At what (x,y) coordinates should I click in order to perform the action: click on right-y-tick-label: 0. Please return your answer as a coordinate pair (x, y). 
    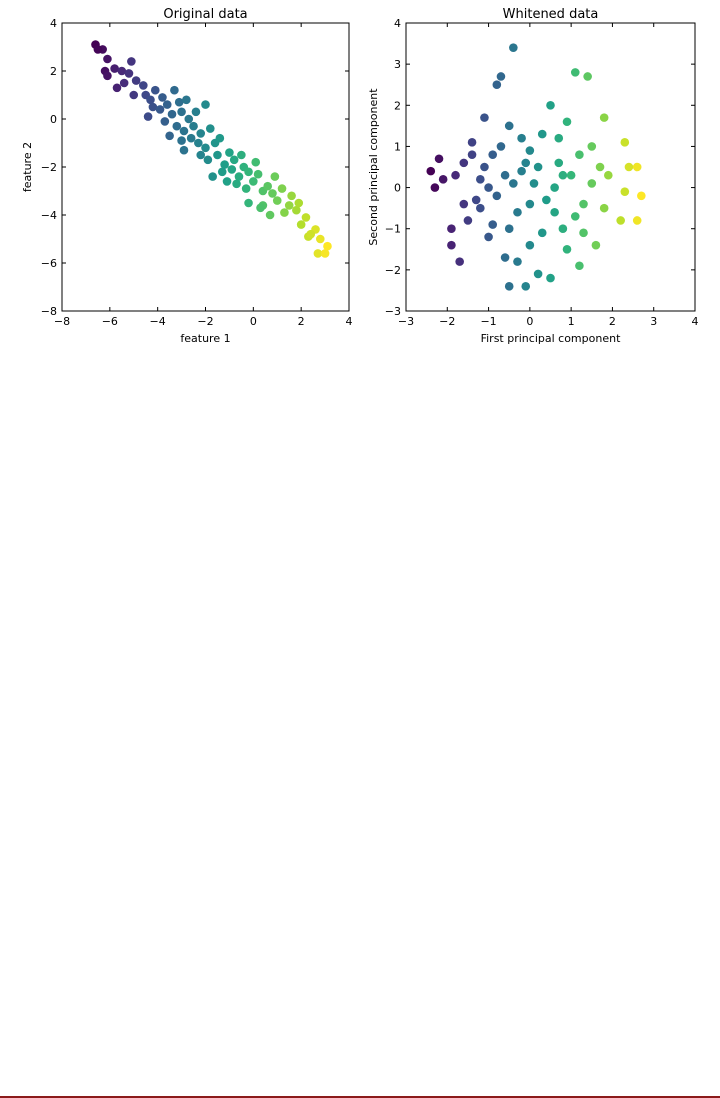
    Looking at the image, I should click on (397, 188).